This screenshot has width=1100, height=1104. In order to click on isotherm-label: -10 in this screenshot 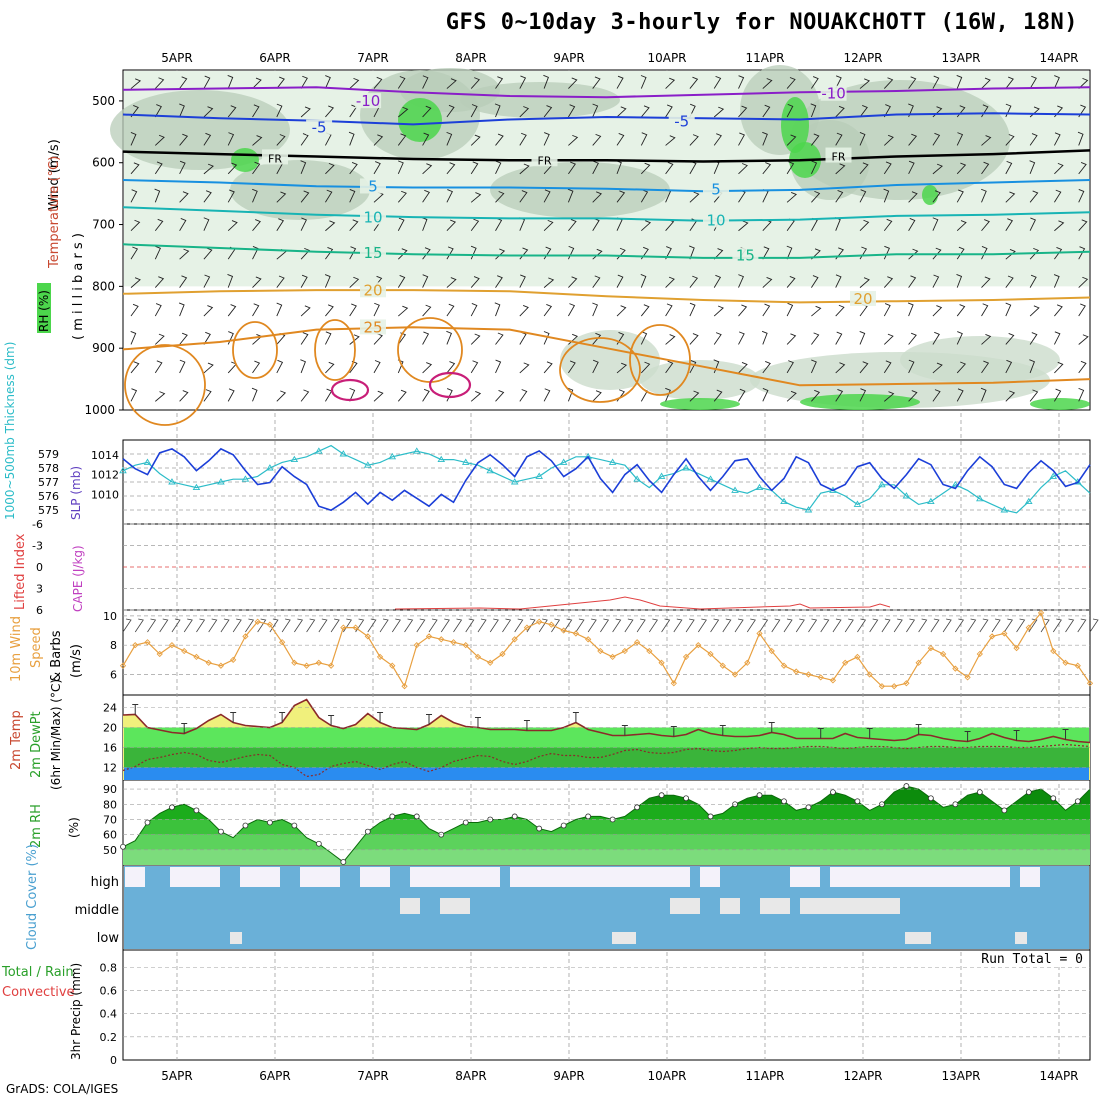, I will do `click(368, 101)`.